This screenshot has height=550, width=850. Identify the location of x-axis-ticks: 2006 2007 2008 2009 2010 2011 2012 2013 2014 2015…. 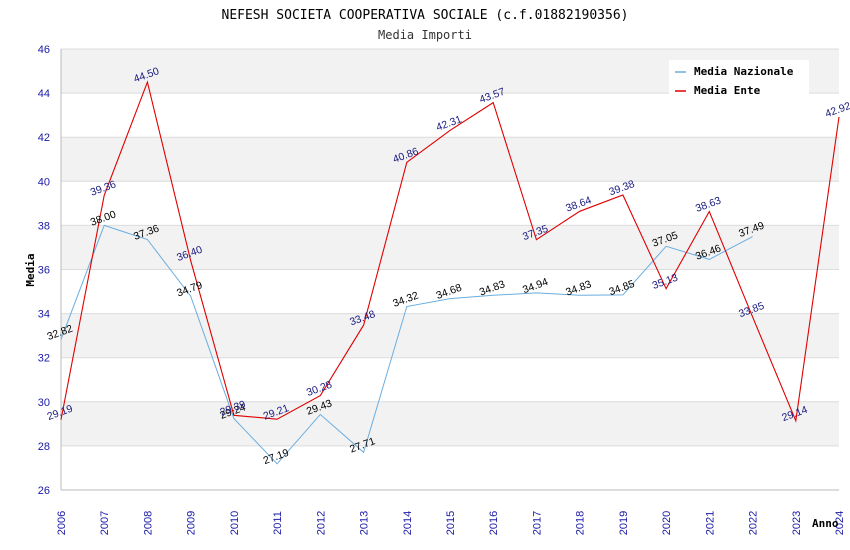
(451, 523).